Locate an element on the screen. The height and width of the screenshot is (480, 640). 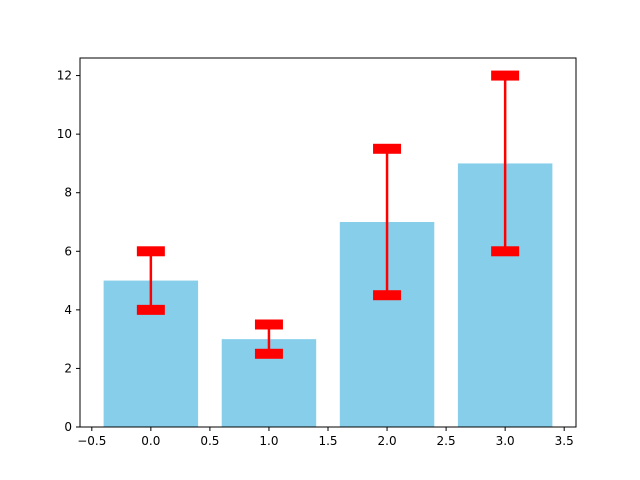
x-tick-label: 1.5 is located at coordinates (327, 441).